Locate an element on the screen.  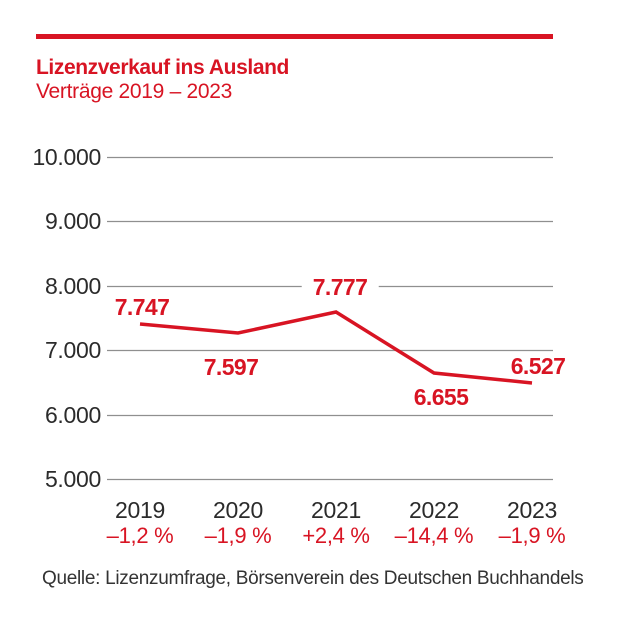
x-axis-year-label: 2023 is located at coordinates (532, 510).